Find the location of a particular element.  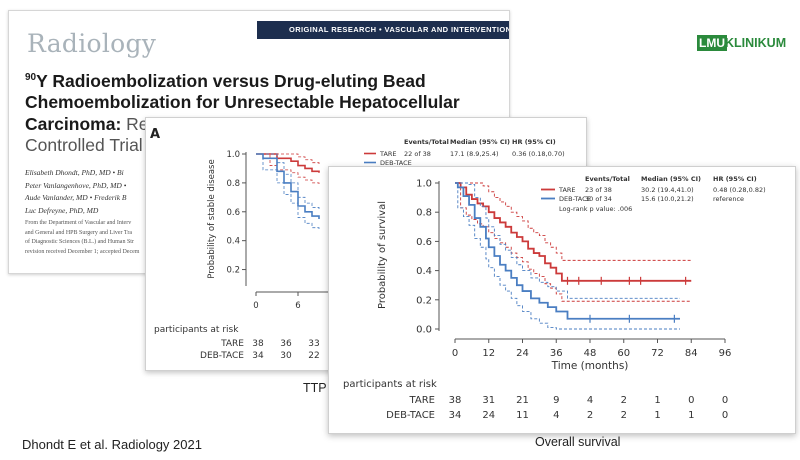

debtace-ci-upper is located at coordinates (567, 240).